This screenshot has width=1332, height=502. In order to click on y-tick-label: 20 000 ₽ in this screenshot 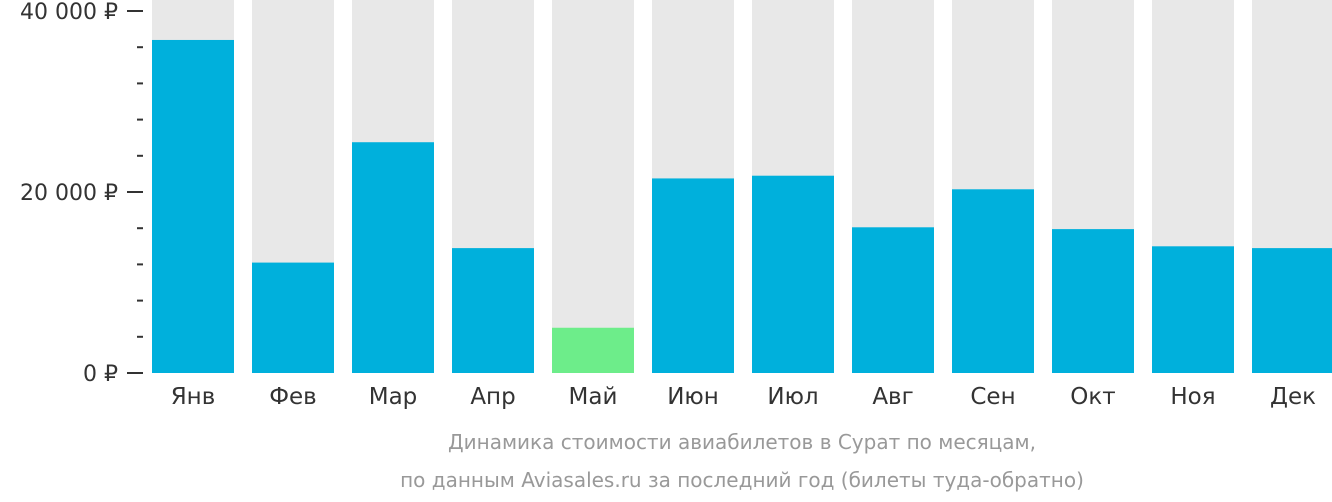, I will do `click(69, 193)`.